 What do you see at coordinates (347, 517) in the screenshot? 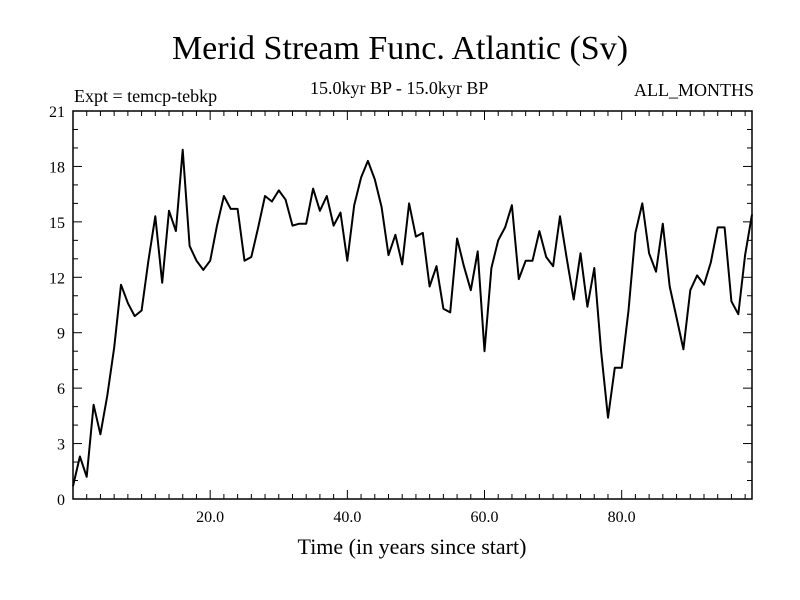
I see `x-tick-label: 40.0` at bounding box center [347, 517].